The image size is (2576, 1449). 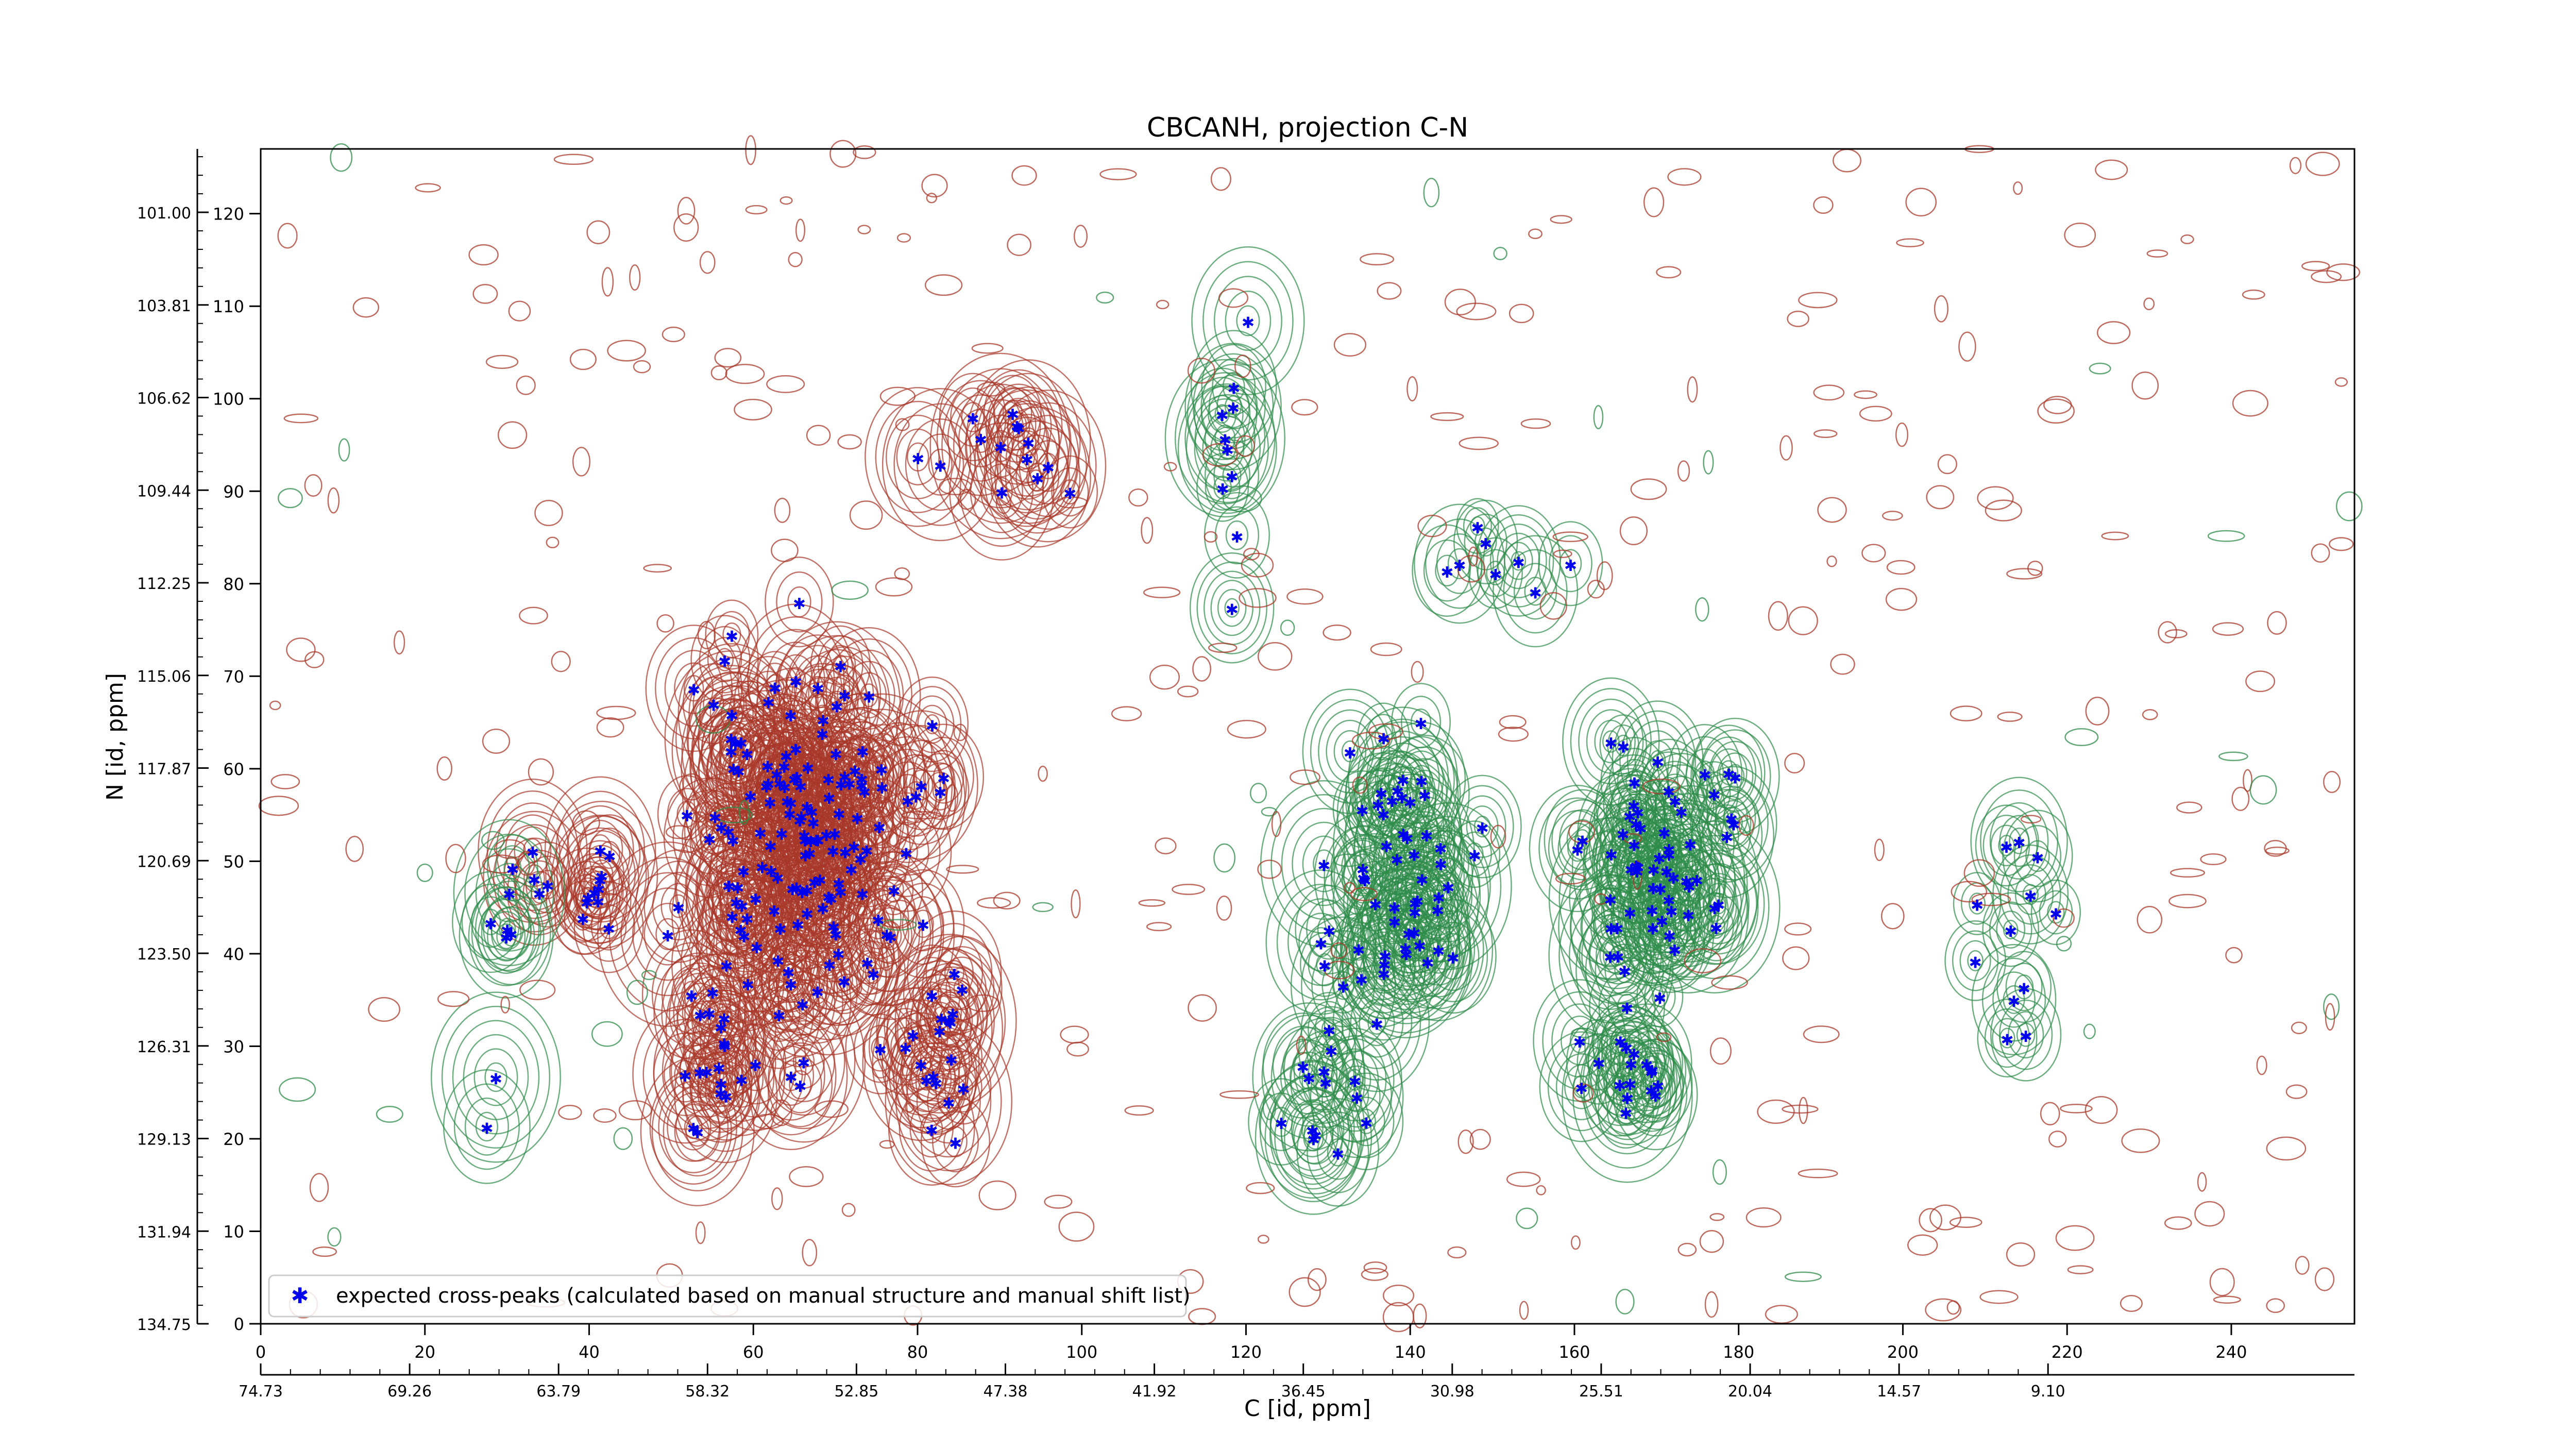 I want to click on x-tick-label: 180, so click(x=1738, y=1352).